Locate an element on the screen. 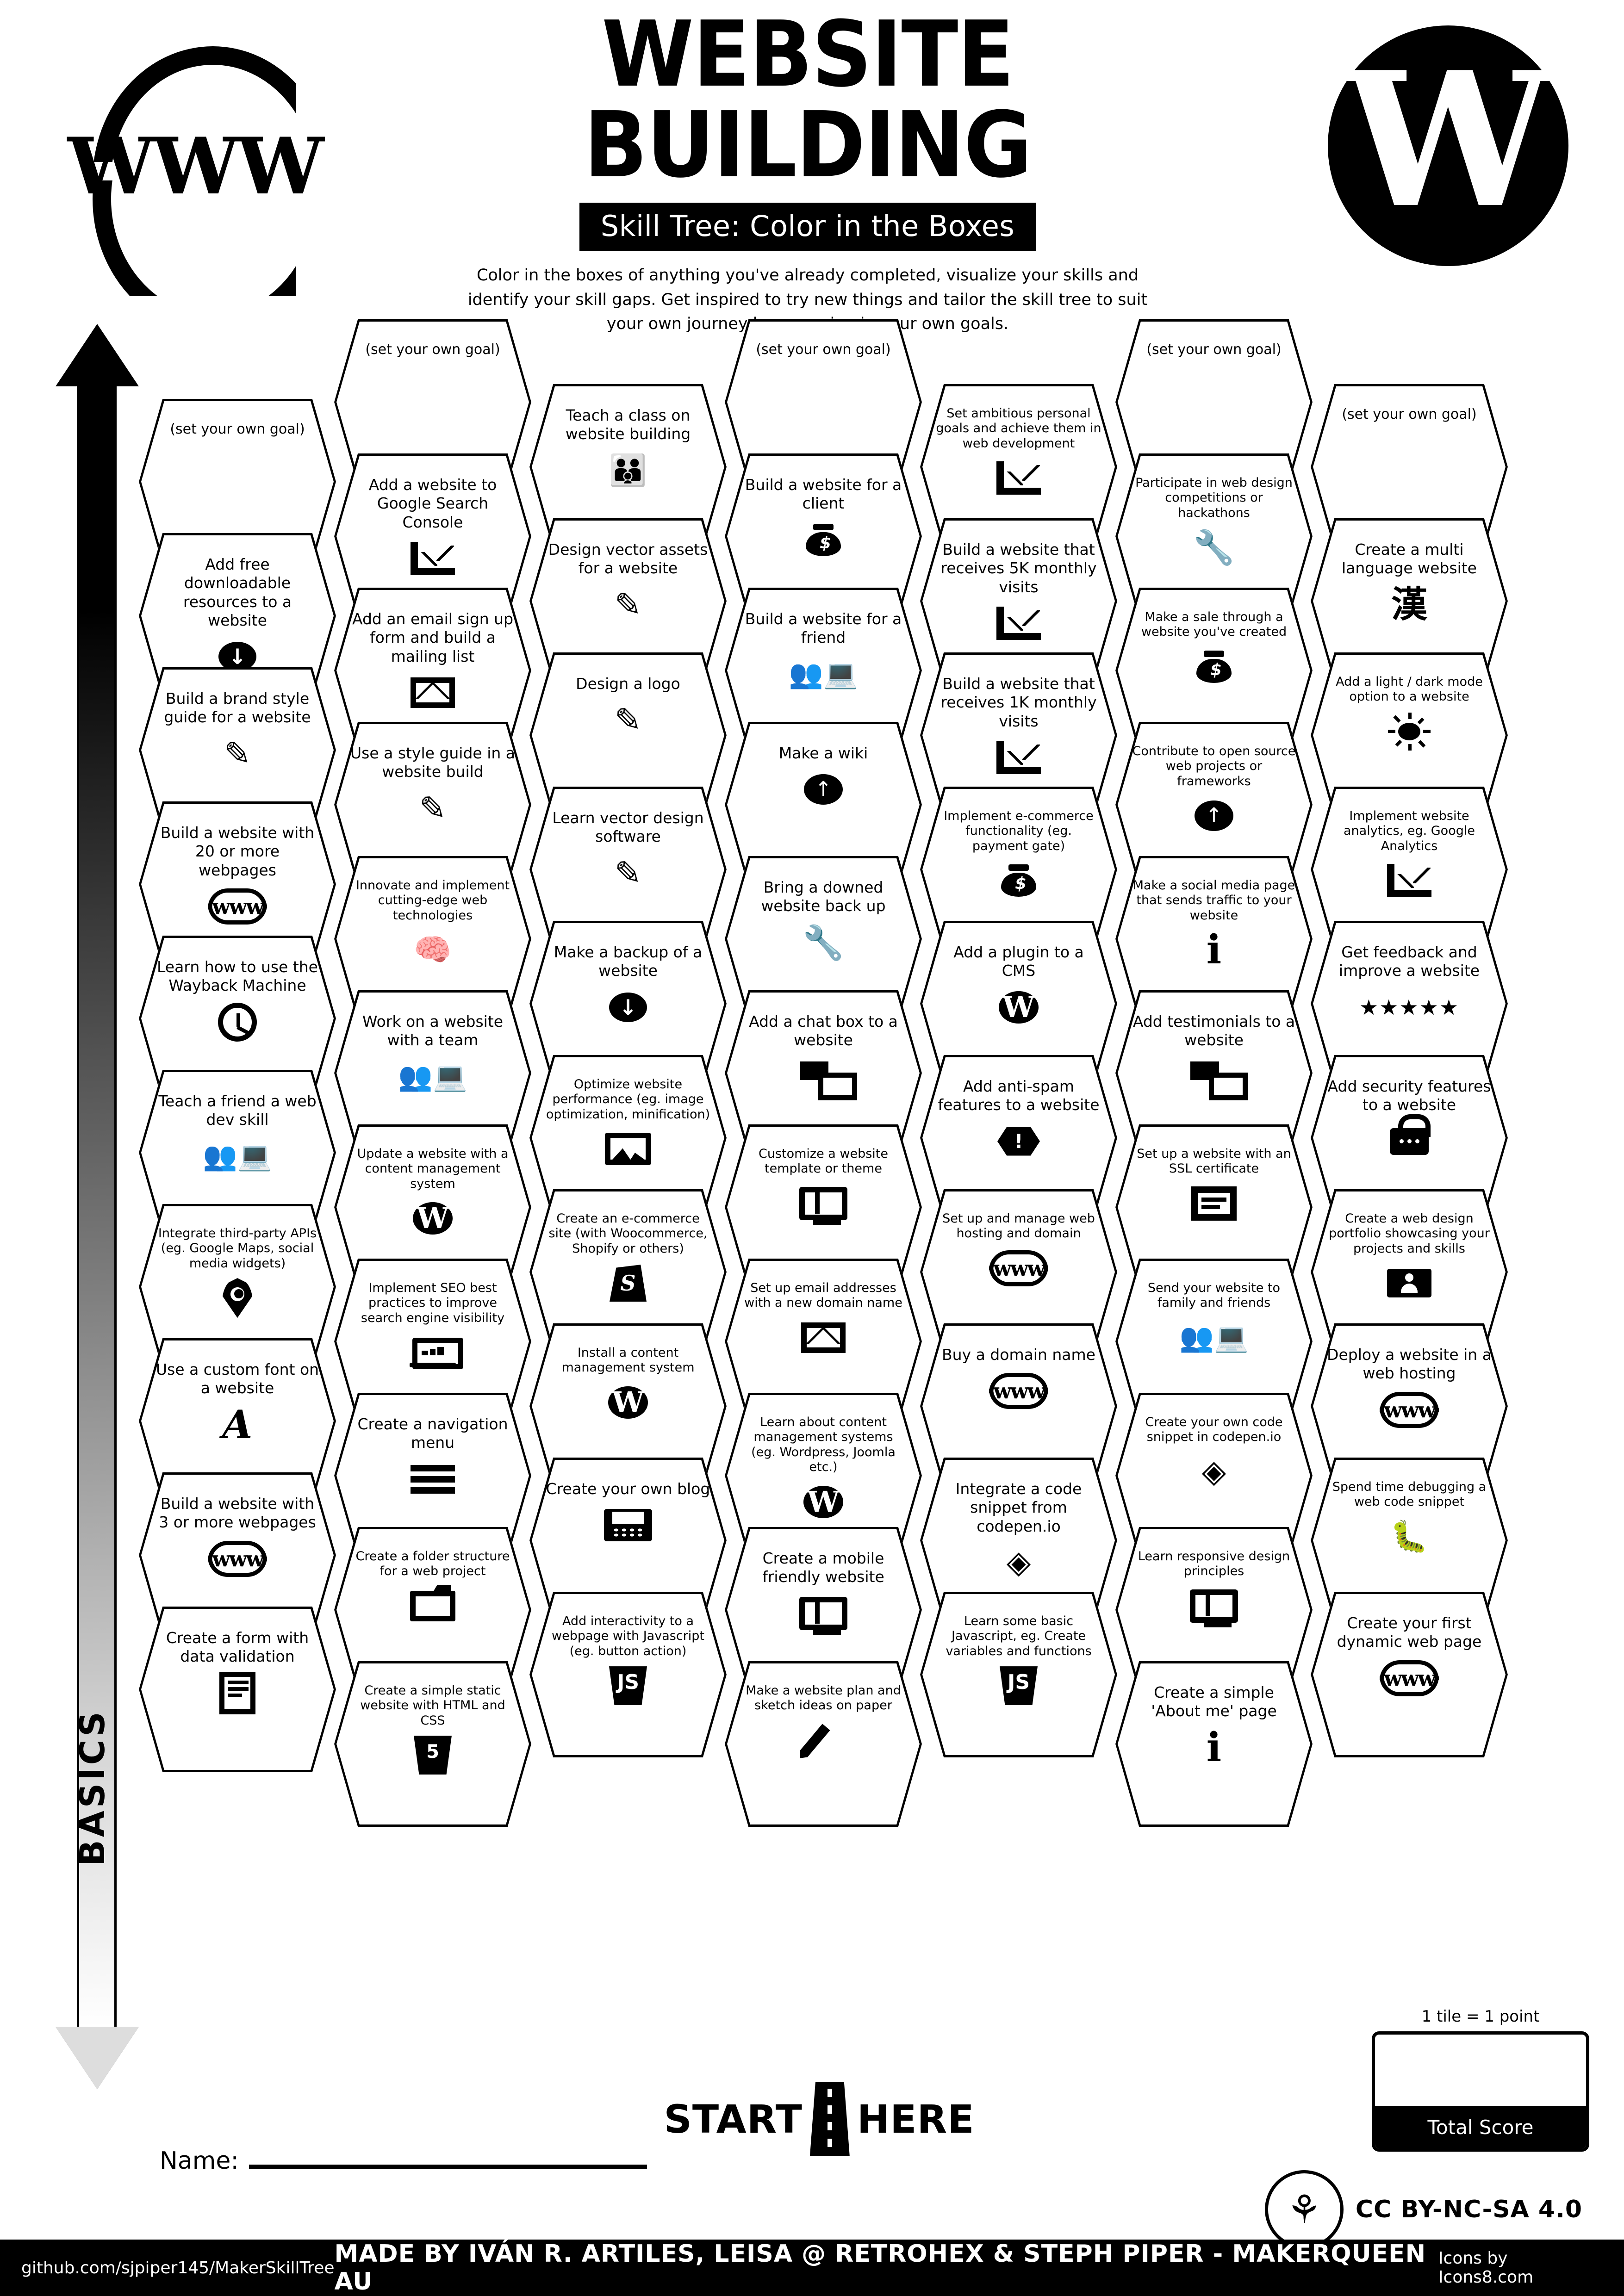 This screenshot has width=1624, height=2296. tile-label: Create a form with data validation is located at coordinates (237, 1648).